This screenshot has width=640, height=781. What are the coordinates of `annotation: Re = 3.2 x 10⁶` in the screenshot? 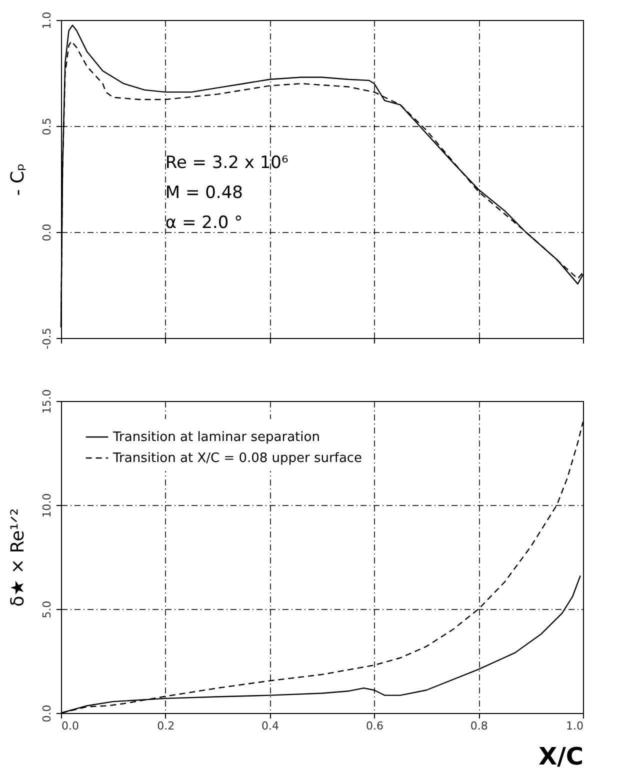 It's located at (226, 163).